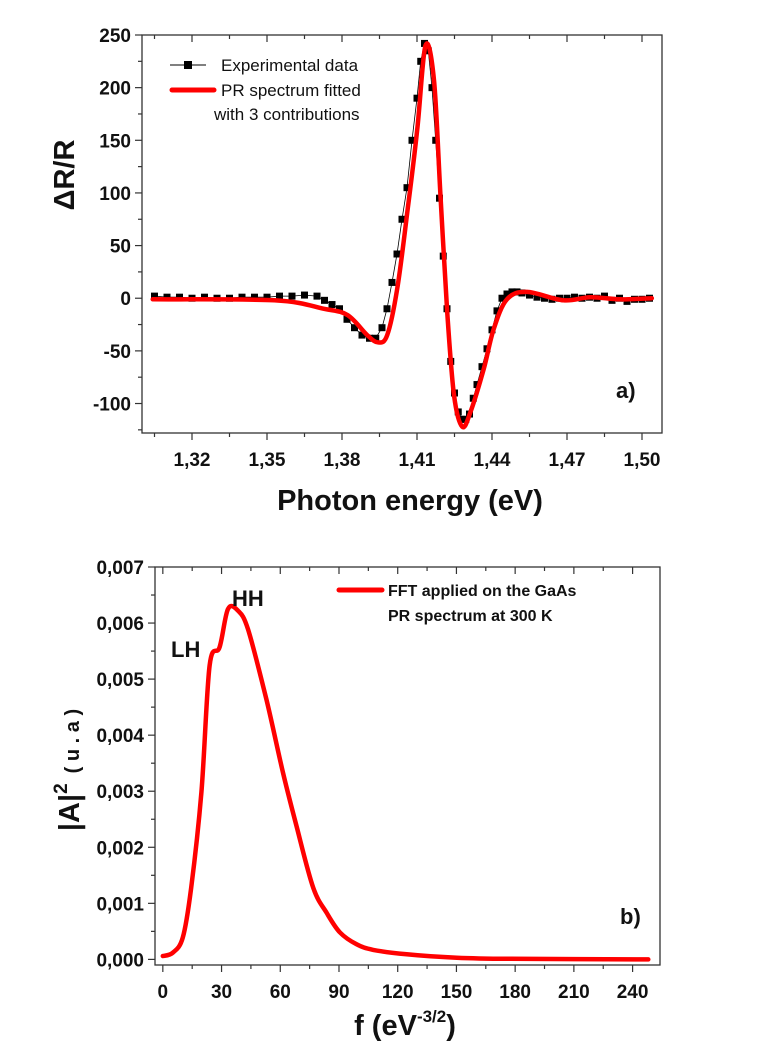  What do you see at coordinates (567, 460) in the screenshot?
I see `x-tick-label: 1,47` at bounding box center [567, 460].